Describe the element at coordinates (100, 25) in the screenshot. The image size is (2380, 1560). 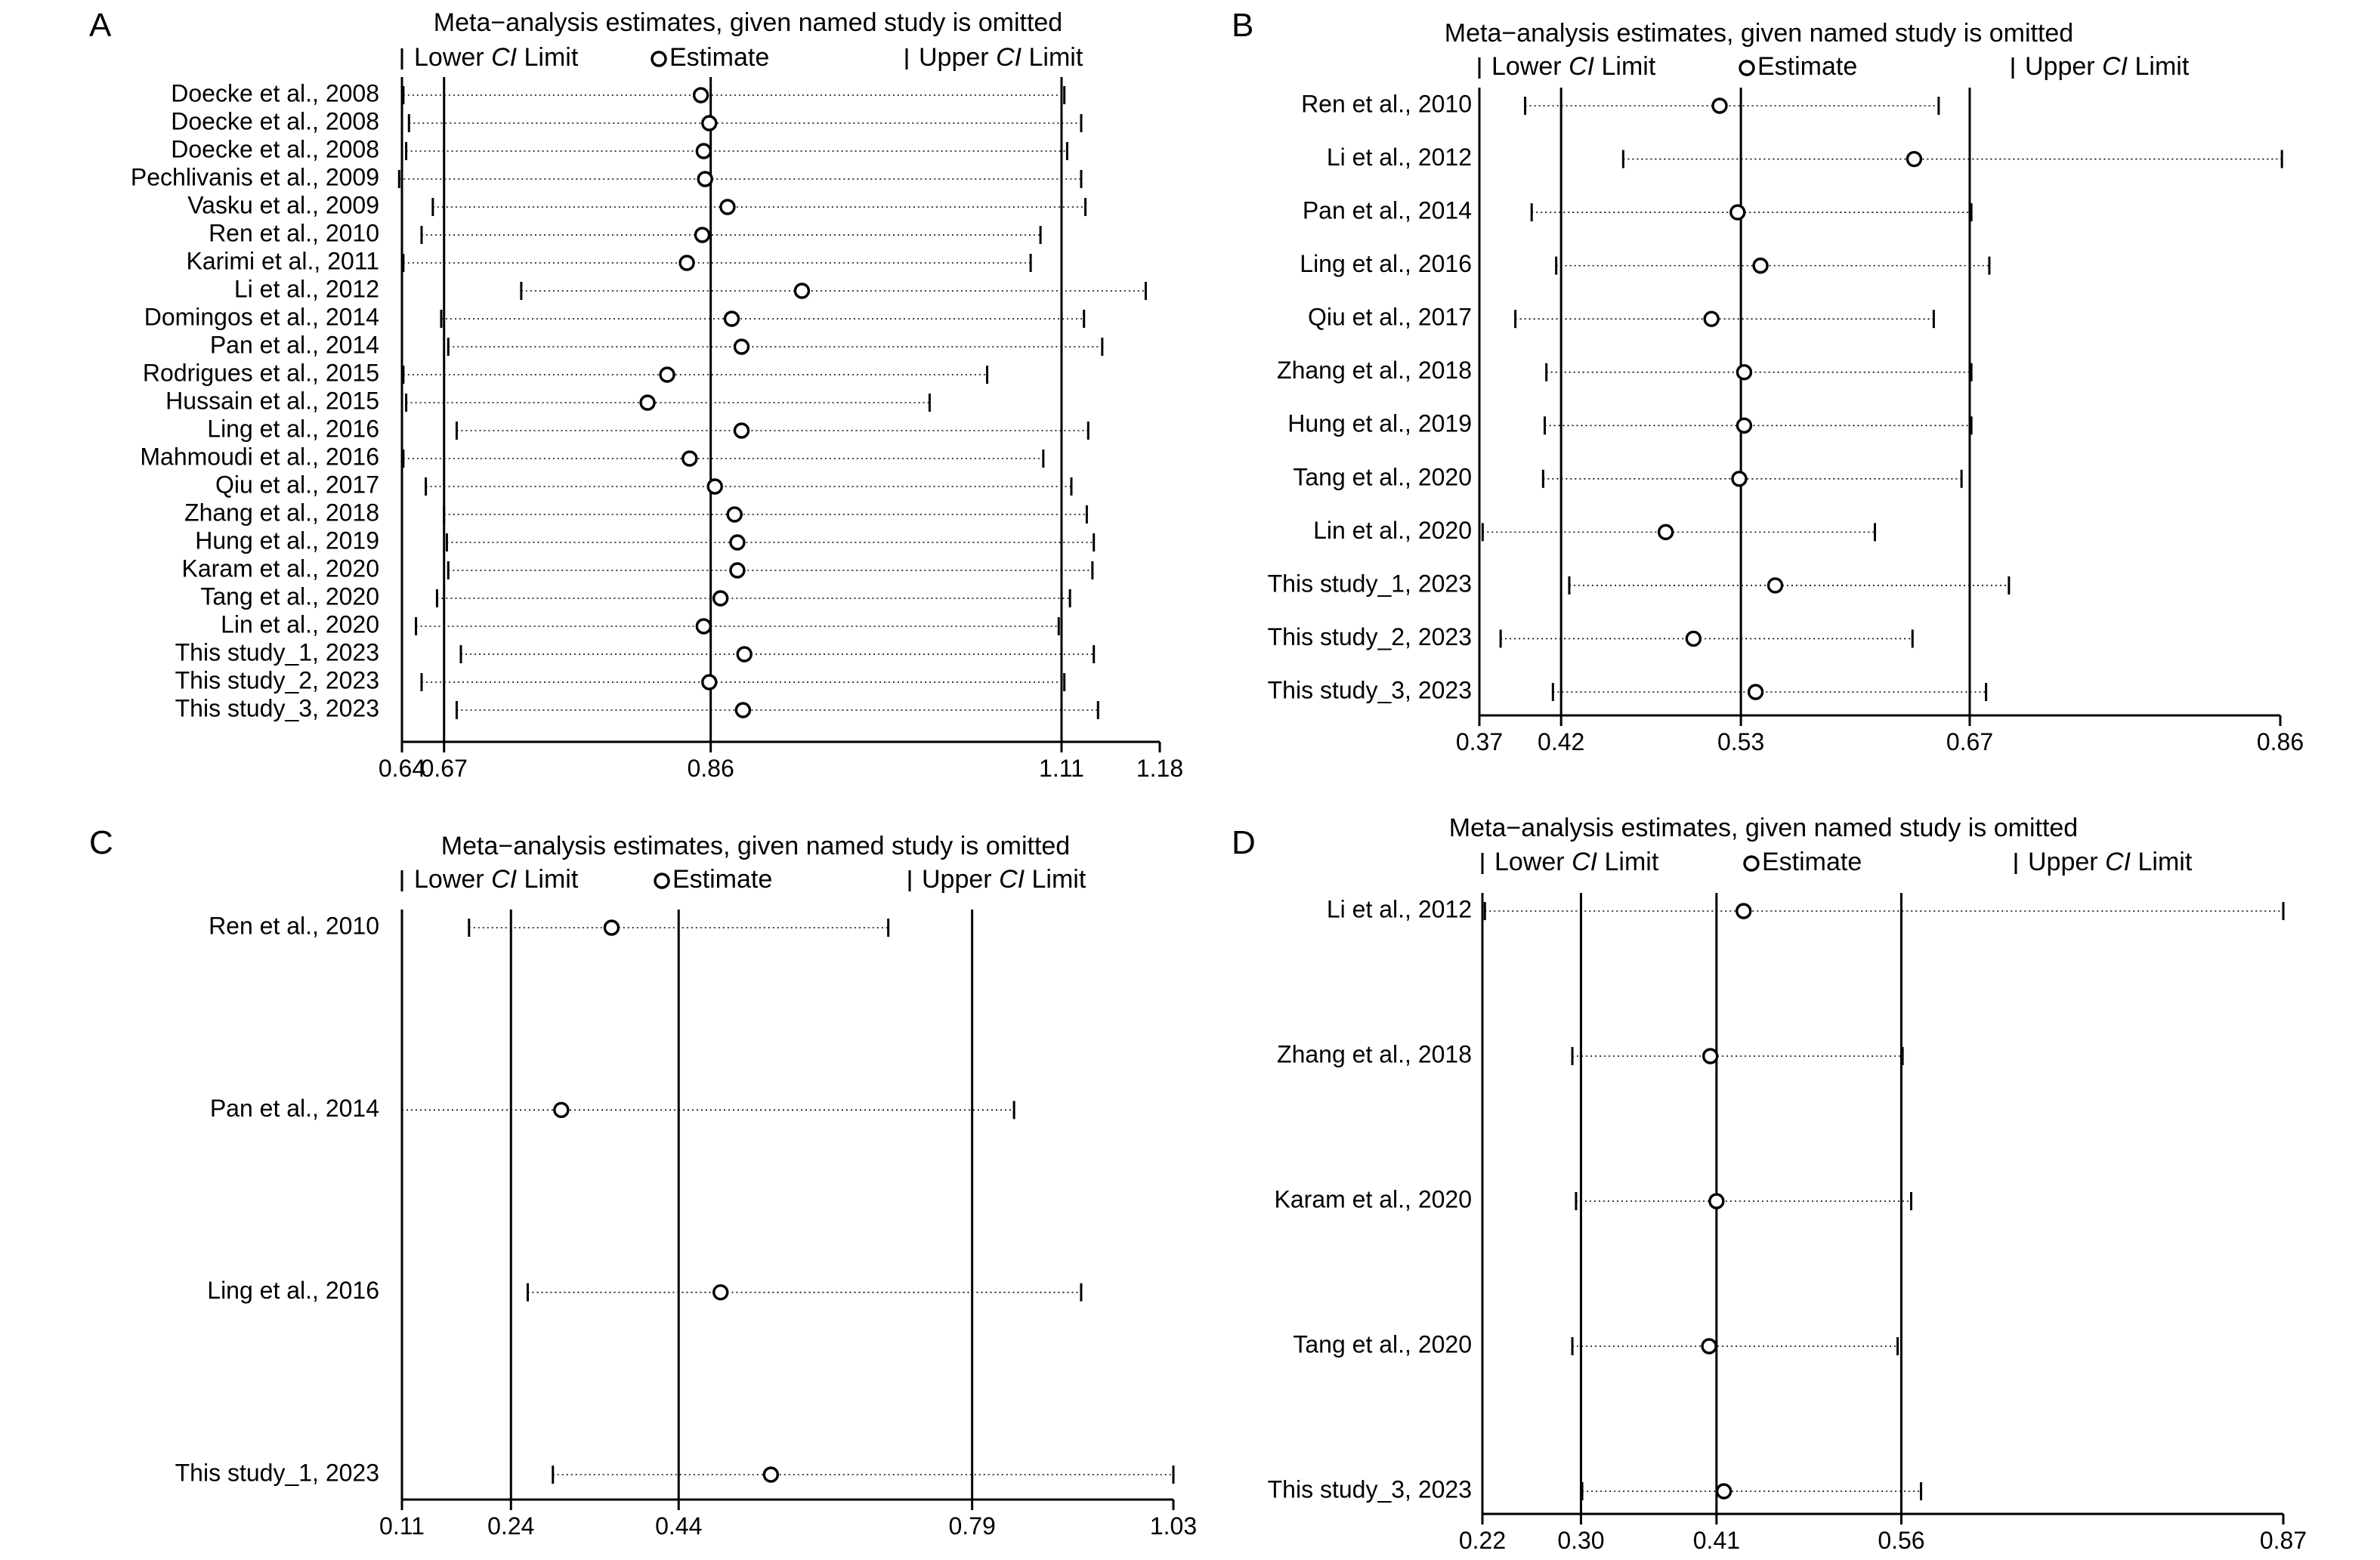
I see `panel-letter: A` at that location.